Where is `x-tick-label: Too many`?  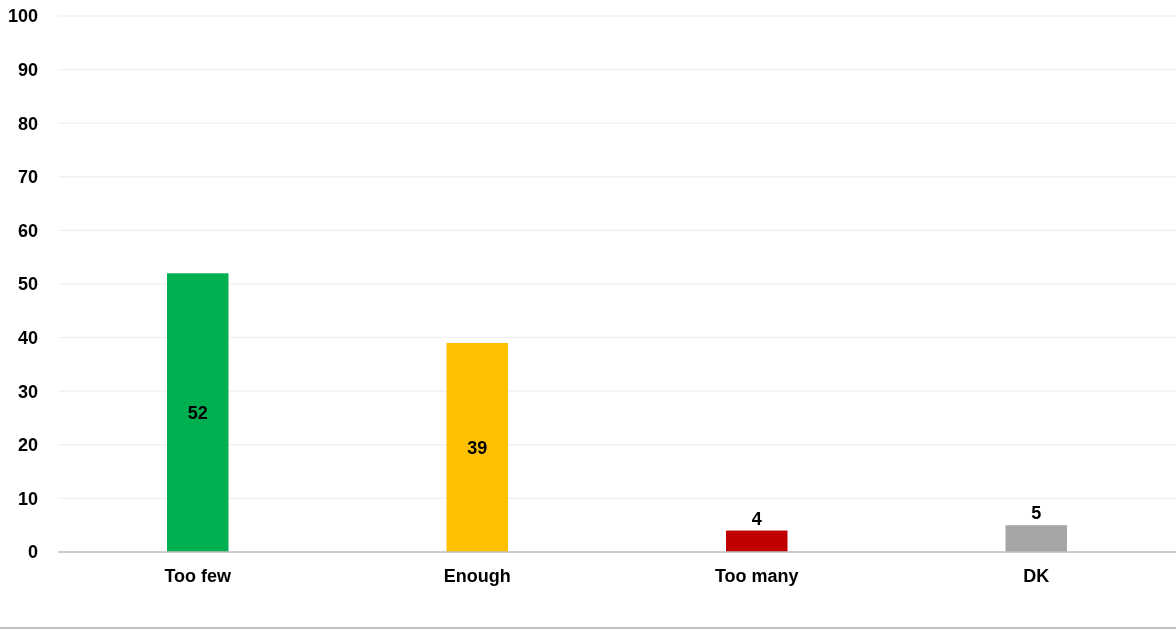
x-tick-label: Too many is located at coordinates (756, 576).